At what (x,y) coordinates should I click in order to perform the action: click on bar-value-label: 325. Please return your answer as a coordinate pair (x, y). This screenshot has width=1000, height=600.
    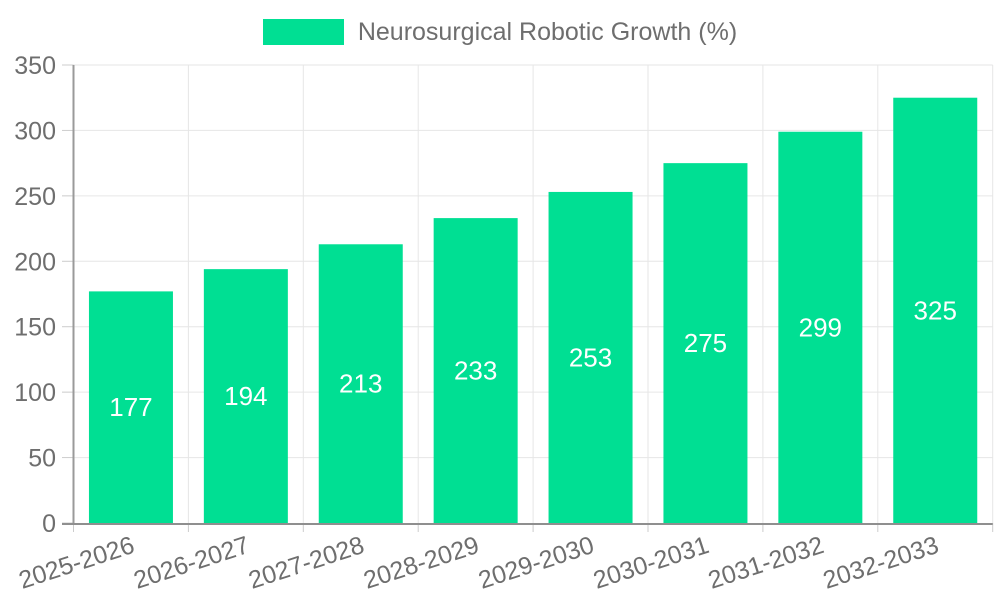
    Looking at the image, I should click on (935, 310).